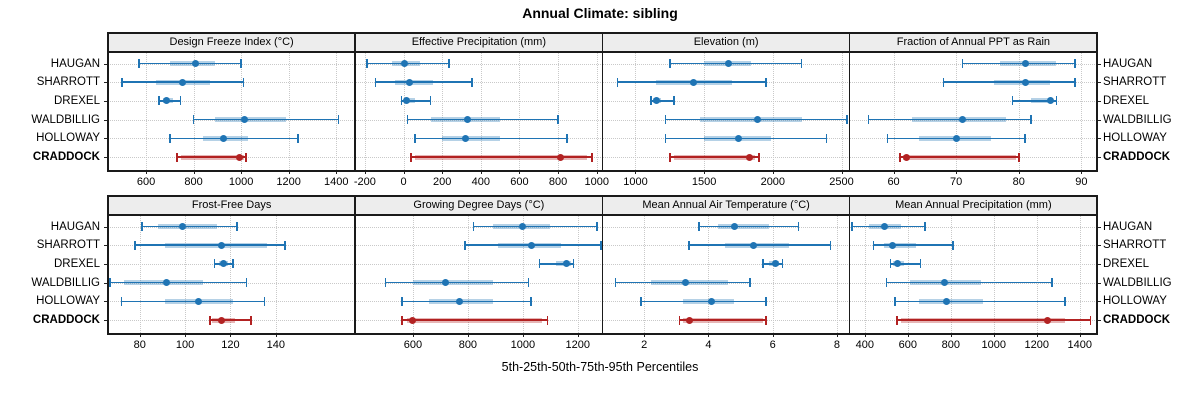  What do you see at coordinates (479, 264) in the screenshot?
I see `gridline-horizontal` at bounding box center [479, 264].